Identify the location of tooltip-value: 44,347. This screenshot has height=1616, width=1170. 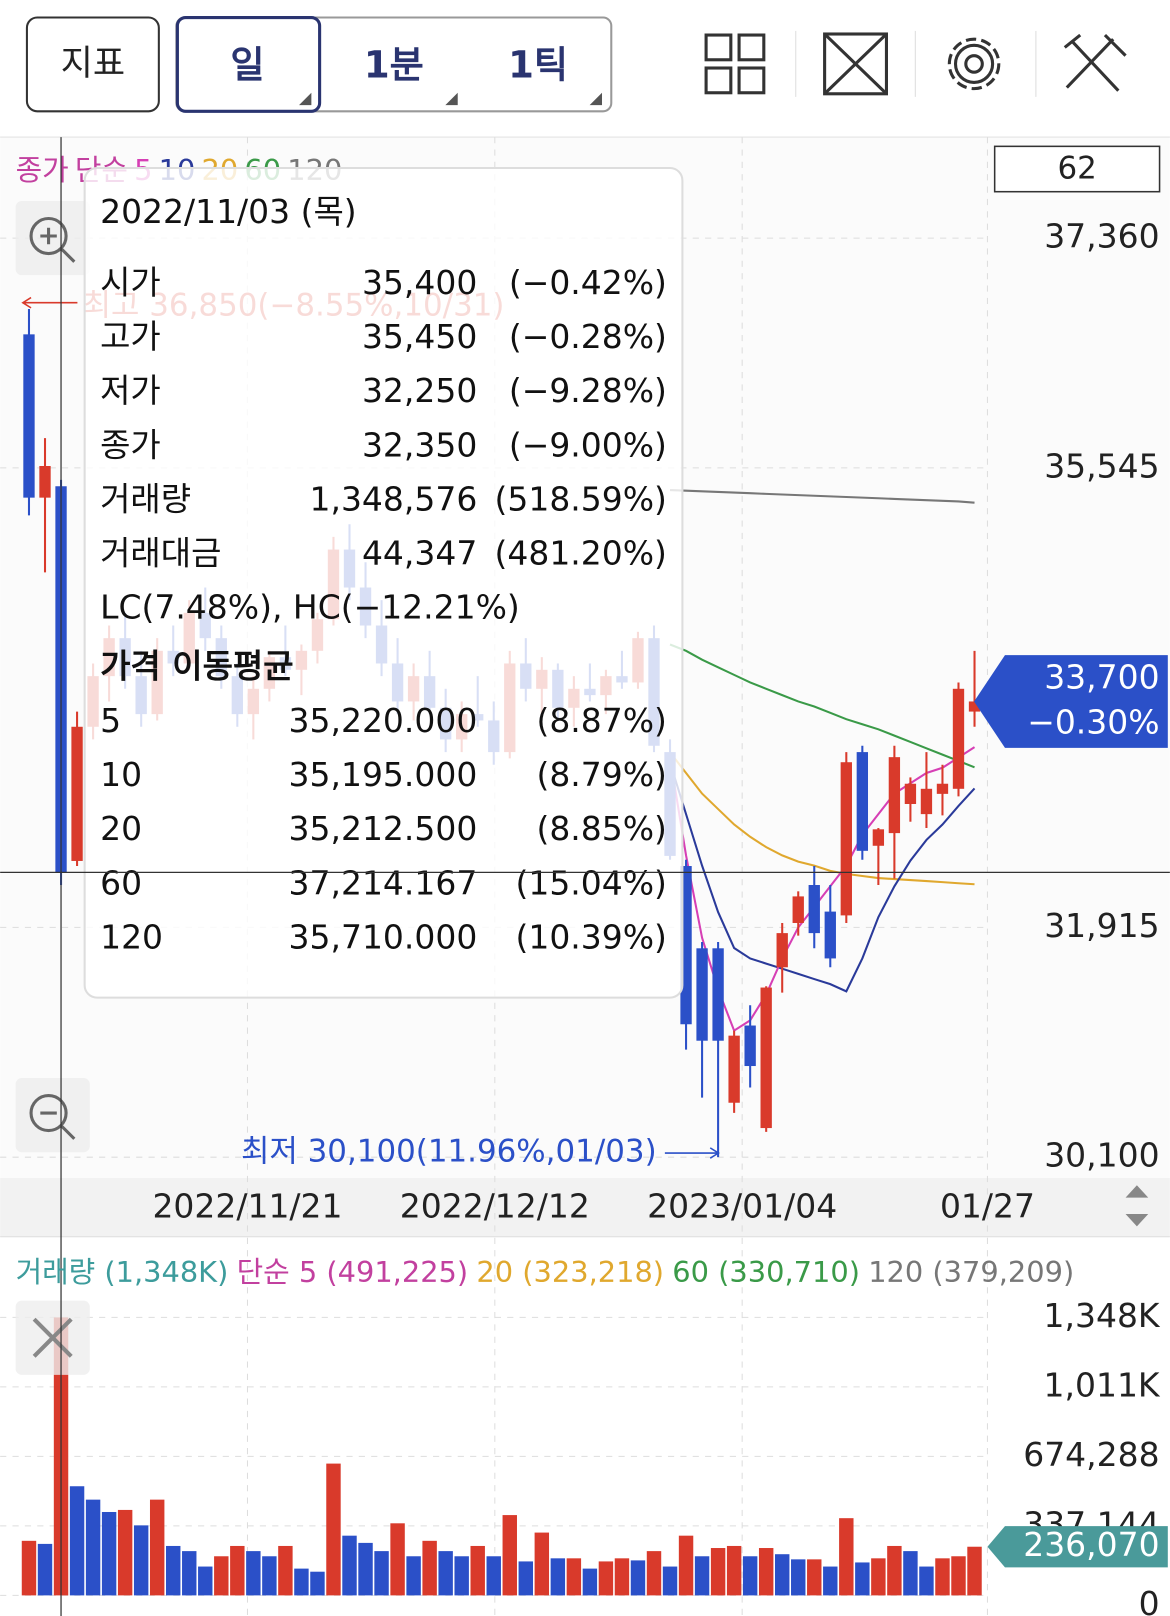
(419, 552).